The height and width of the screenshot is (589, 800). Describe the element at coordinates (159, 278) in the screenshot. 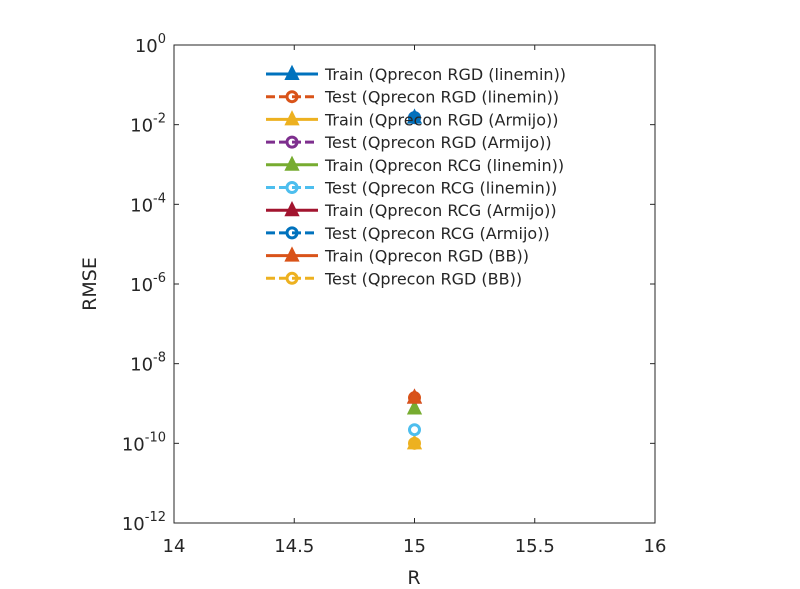

I see `y-tick-exponent: -6` at that location.